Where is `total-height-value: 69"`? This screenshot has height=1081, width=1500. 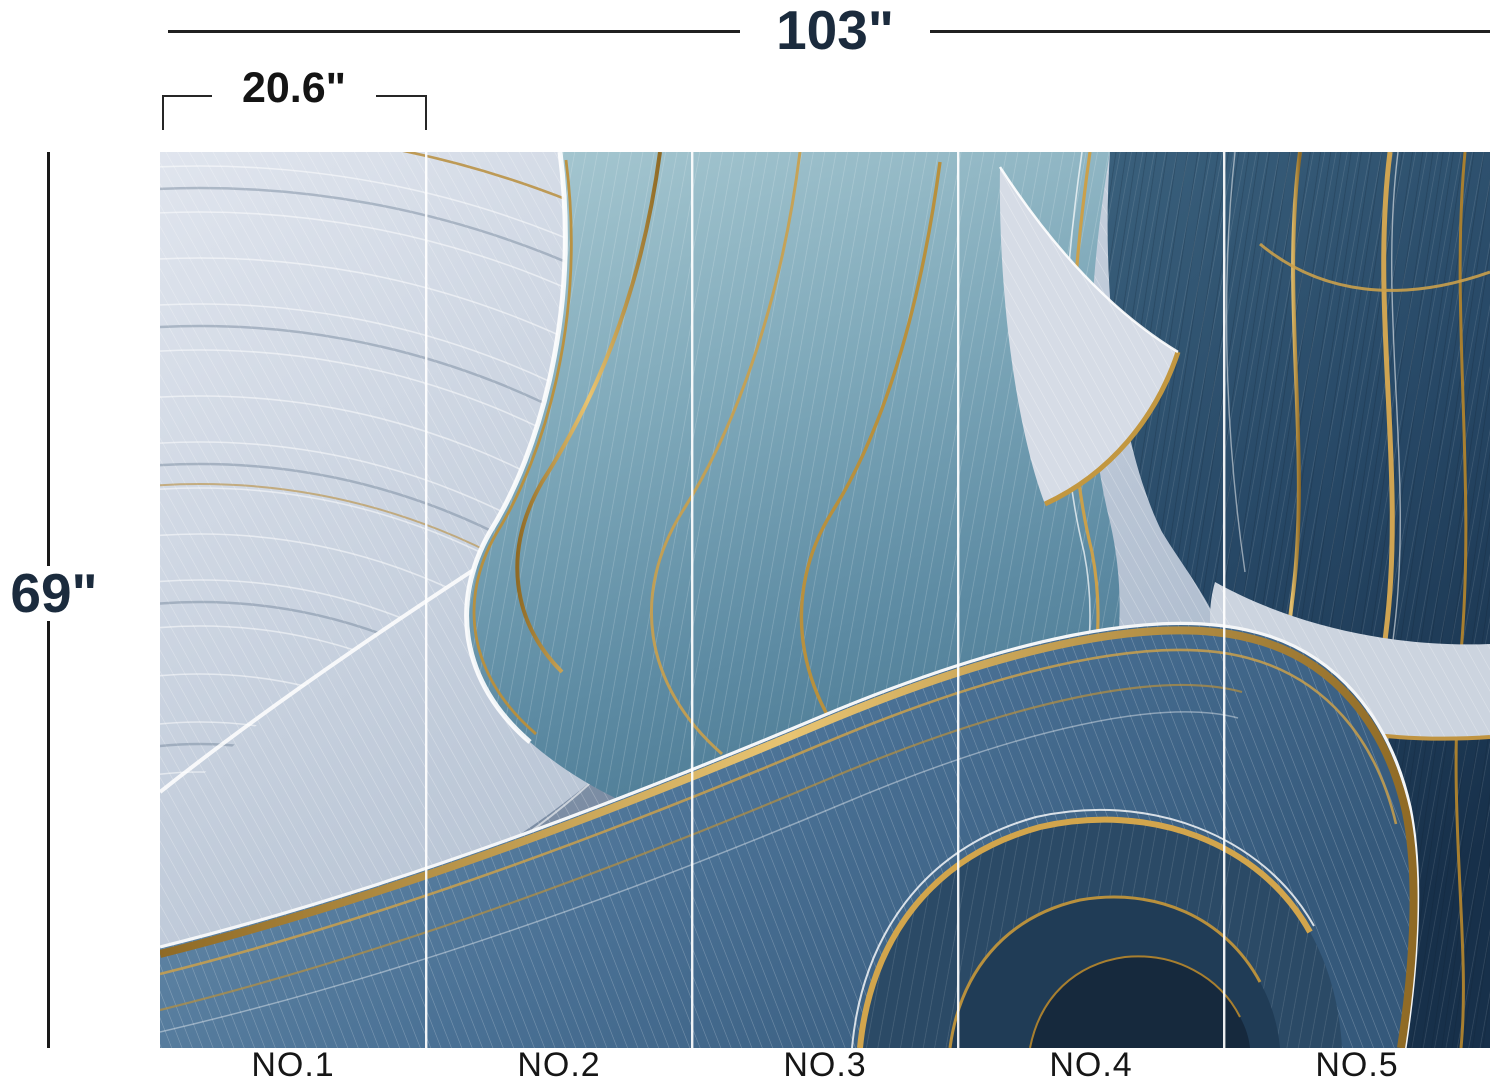
total-height-value: 69" is located at coordinates (54, 593).